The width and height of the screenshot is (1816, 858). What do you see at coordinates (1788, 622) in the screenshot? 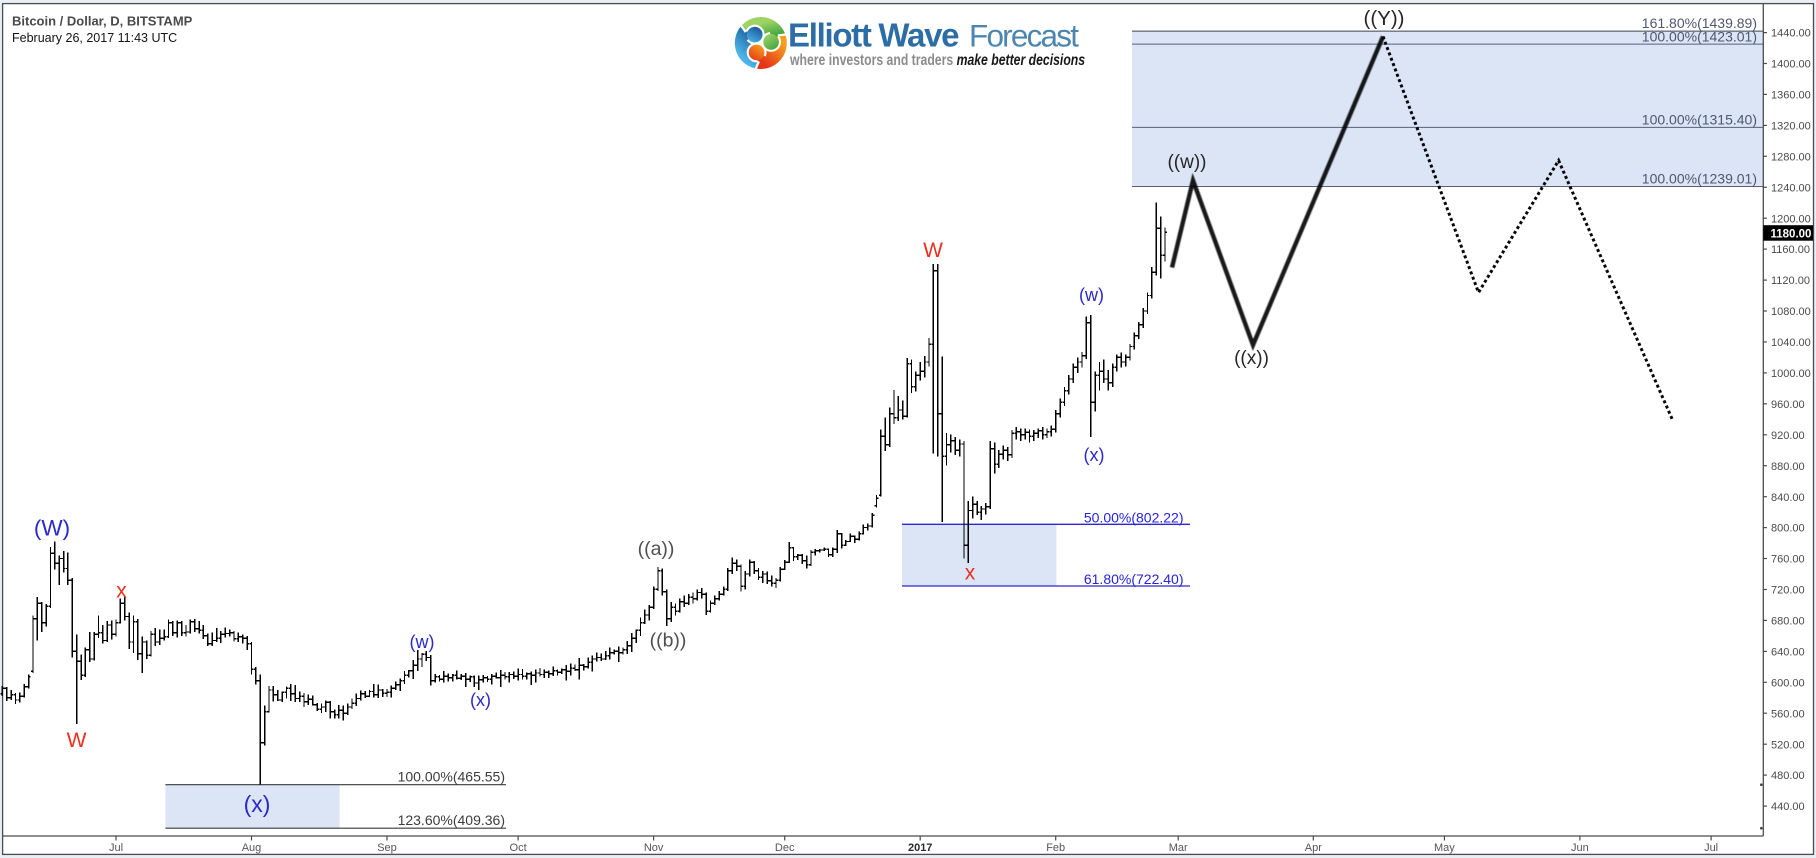
I see `svg-text: 680.00` at bounding box center [1788, 622].